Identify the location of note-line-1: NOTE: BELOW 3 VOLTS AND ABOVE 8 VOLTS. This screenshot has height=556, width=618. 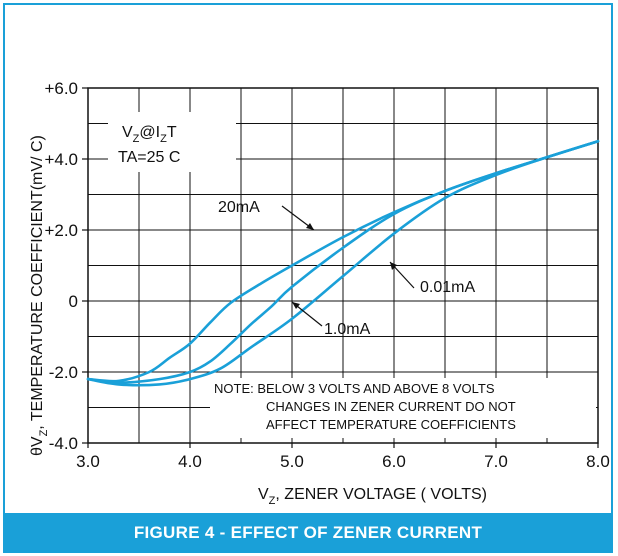
(354, 388).